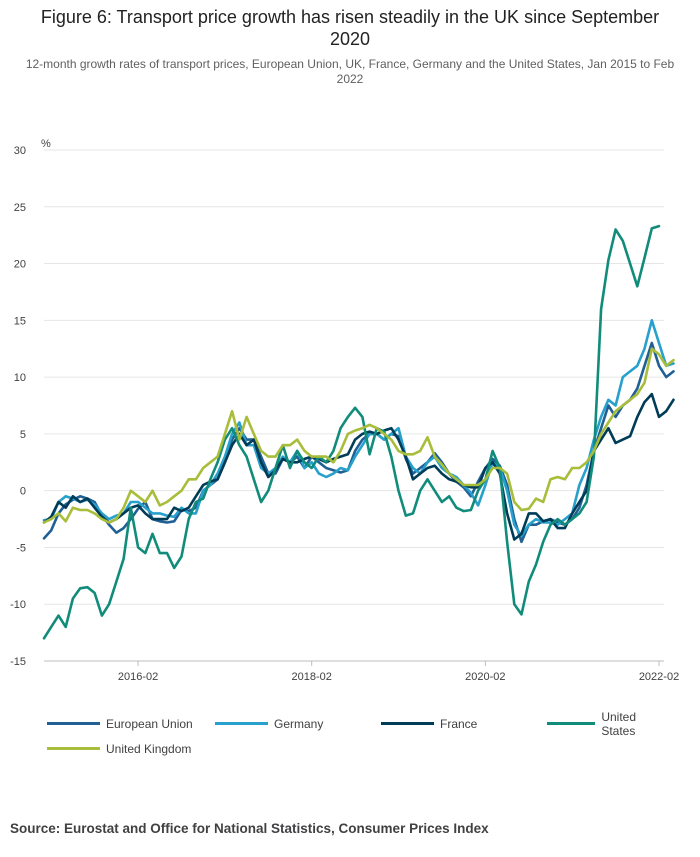  I want to click on legend-label: United Kingdom, so click(149, 748).